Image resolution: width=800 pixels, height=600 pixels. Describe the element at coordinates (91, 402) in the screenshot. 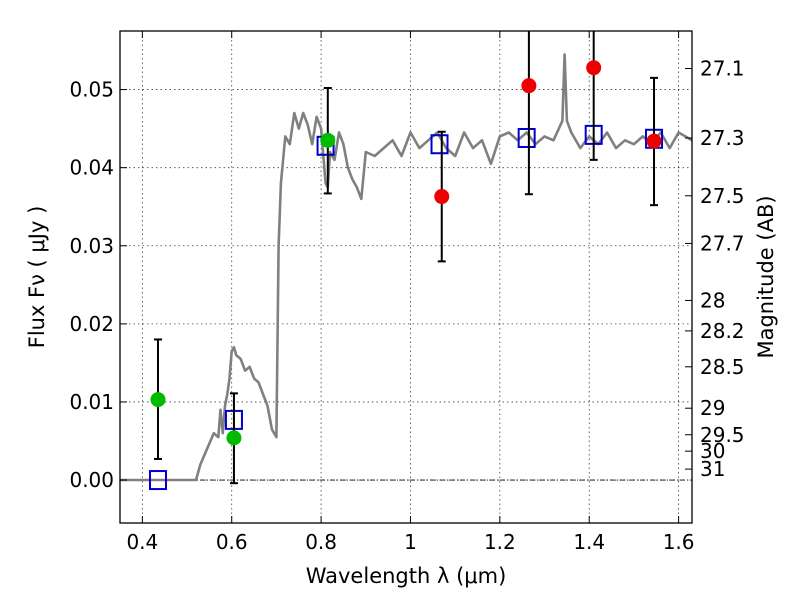

I see `y-tick-label: 0.01` at that location.